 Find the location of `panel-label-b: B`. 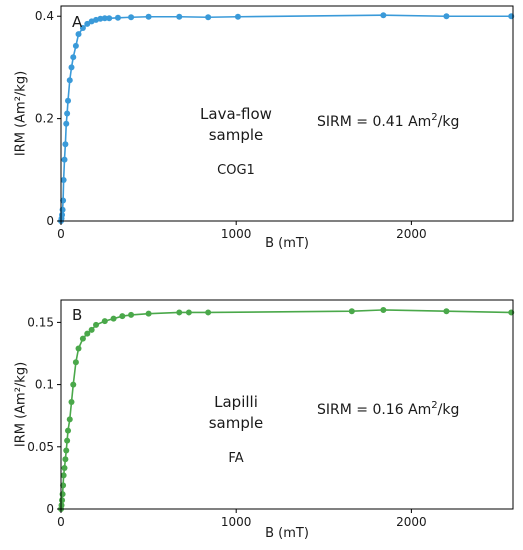

panel-label-b: B is located at coordinates (77, 315).